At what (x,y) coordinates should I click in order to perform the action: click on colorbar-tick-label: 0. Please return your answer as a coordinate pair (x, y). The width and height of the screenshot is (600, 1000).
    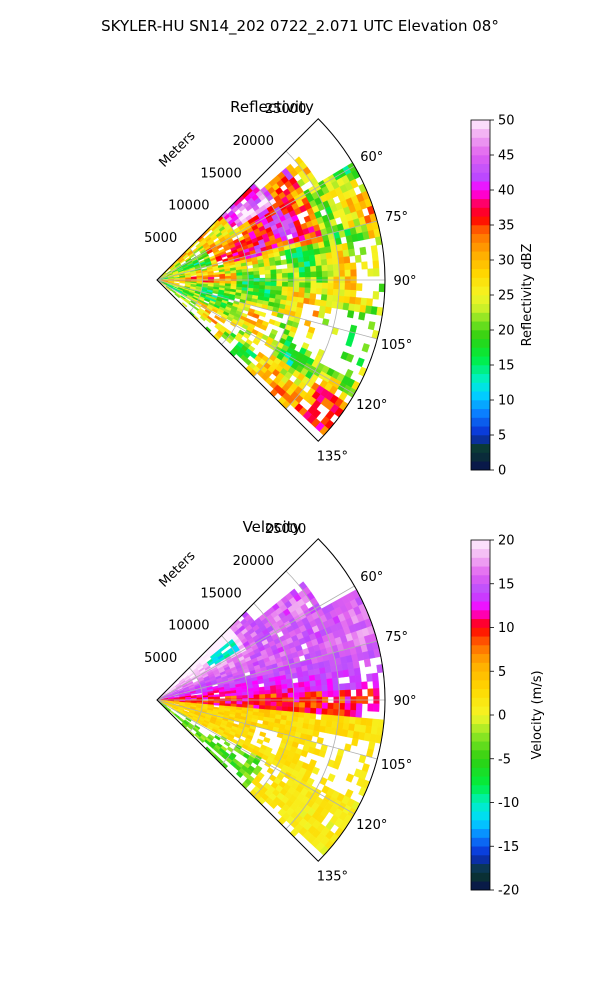
    Looking at the image, I should click on (502, 716).